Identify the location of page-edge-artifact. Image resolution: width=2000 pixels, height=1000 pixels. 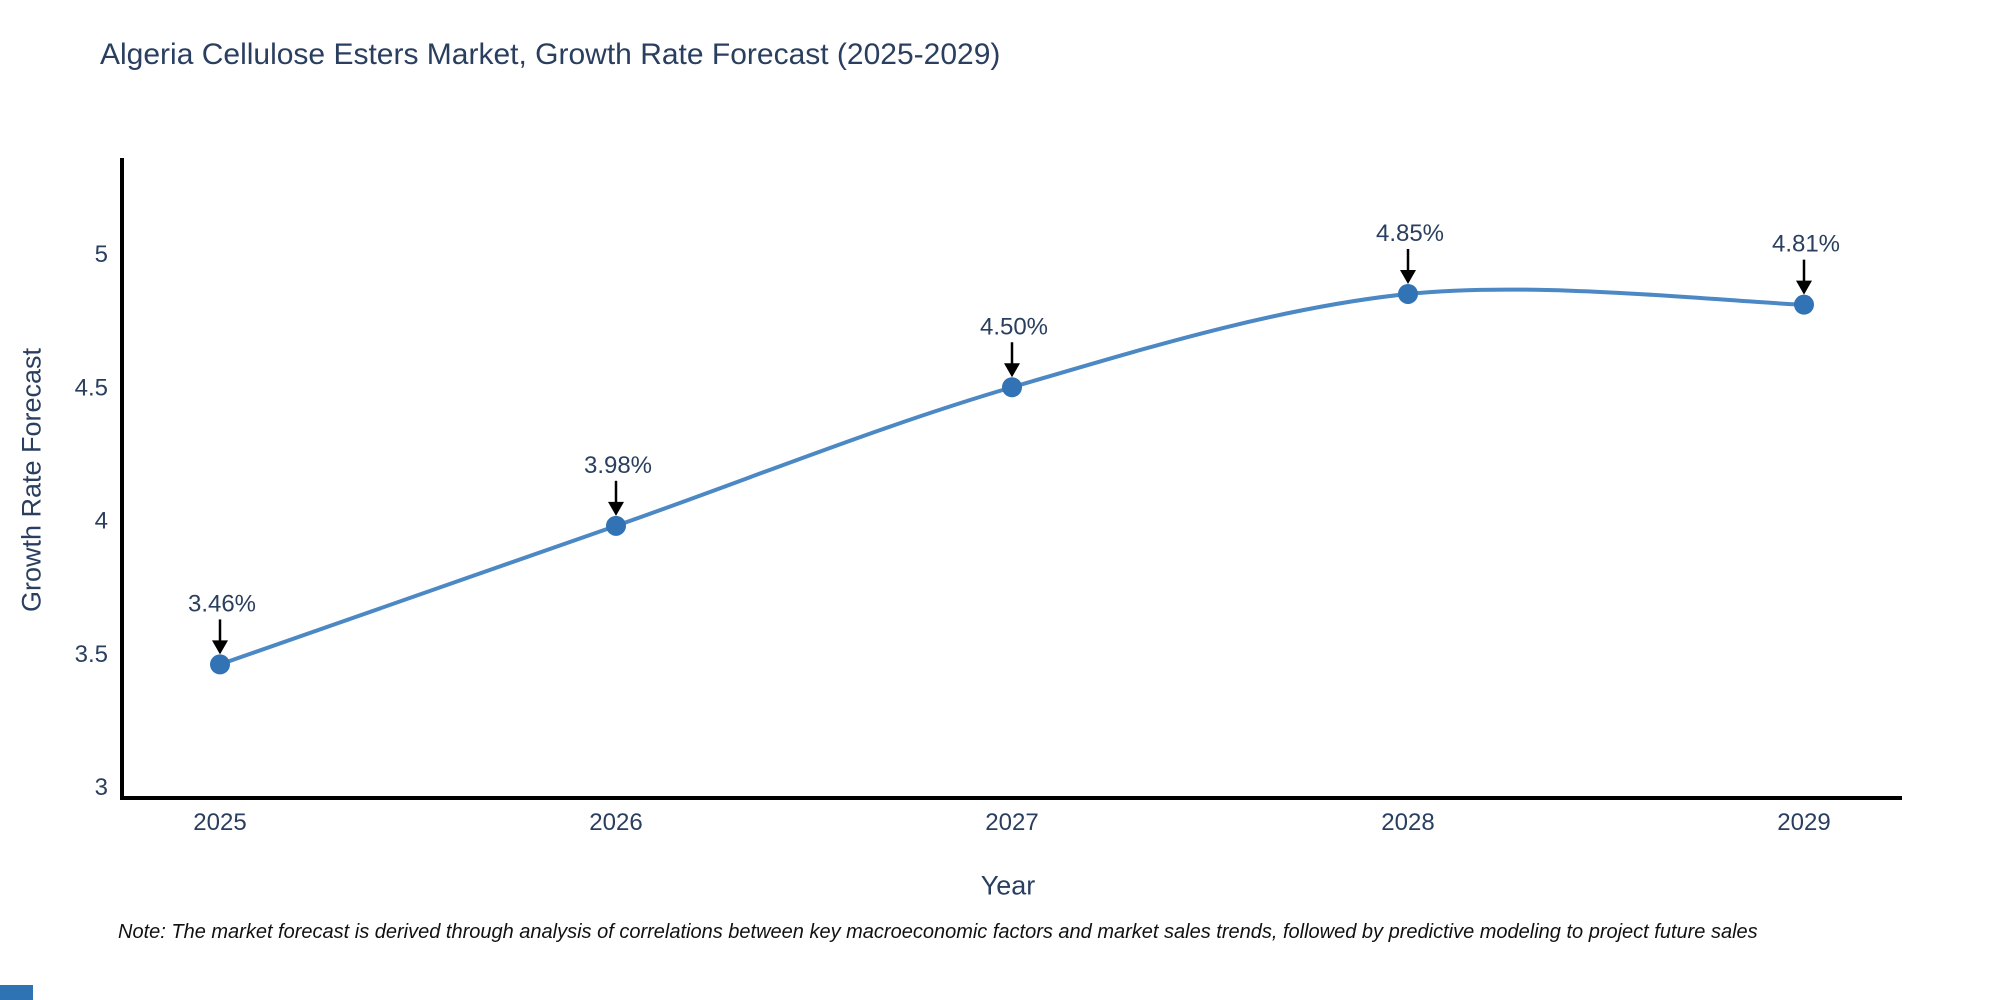
(16, 992).